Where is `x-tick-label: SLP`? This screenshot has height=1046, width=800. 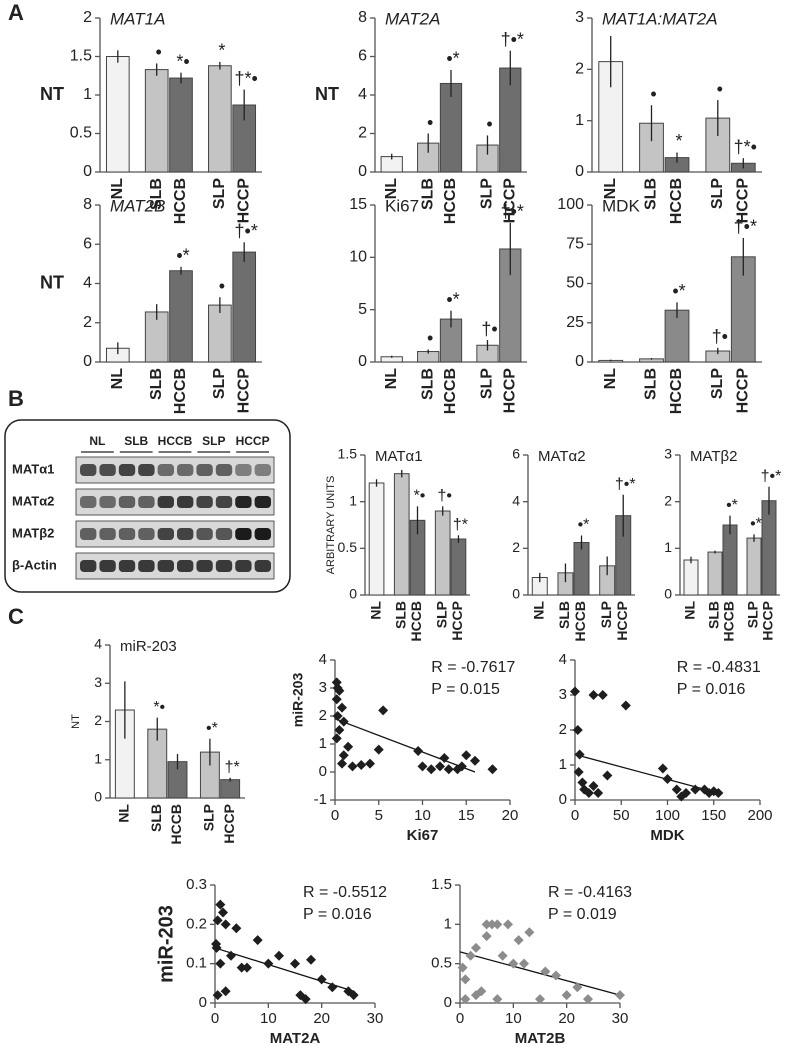 x-tick-label: SLP is located at coordinates (487, 193).